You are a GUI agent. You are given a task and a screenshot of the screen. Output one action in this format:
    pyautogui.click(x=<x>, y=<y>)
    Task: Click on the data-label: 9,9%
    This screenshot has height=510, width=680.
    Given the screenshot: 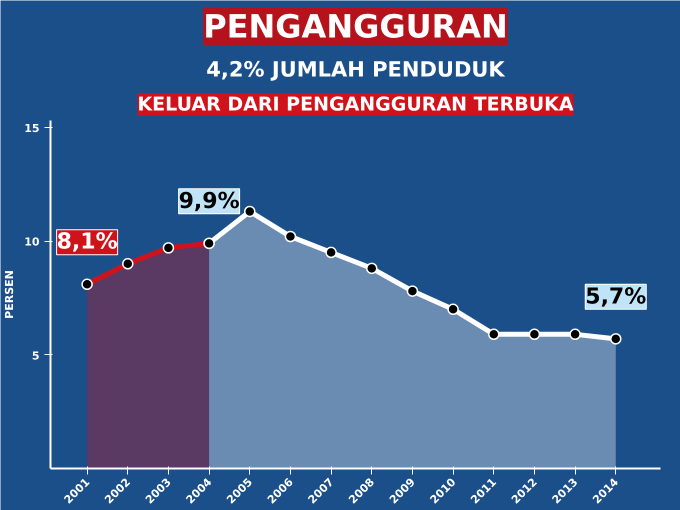 What is the action you would take?
    pyautogui.click(x=209, y=201)
    